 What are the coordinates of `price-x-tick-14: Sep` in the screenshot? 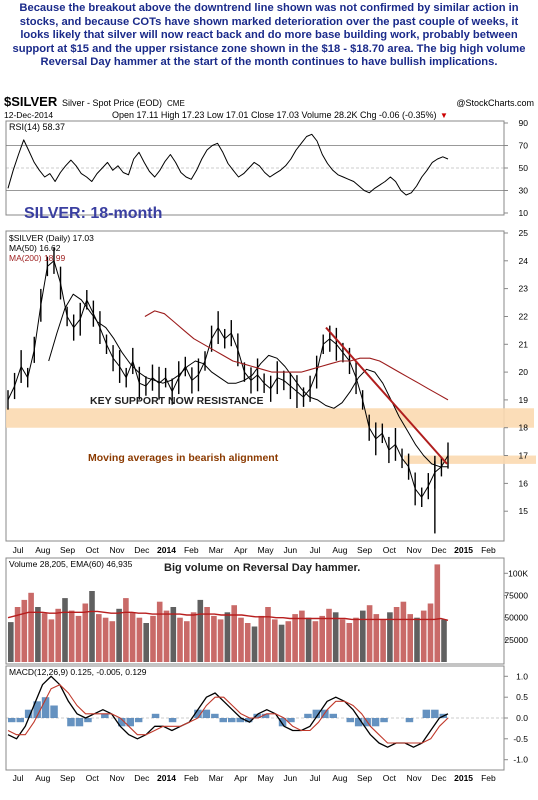 It's located at (364, 550).